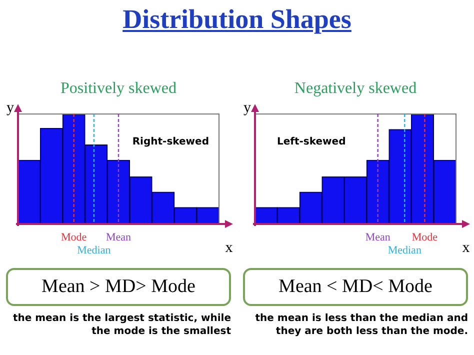  I want to click on text: Mean < MD< Mode, so click(355, 287).